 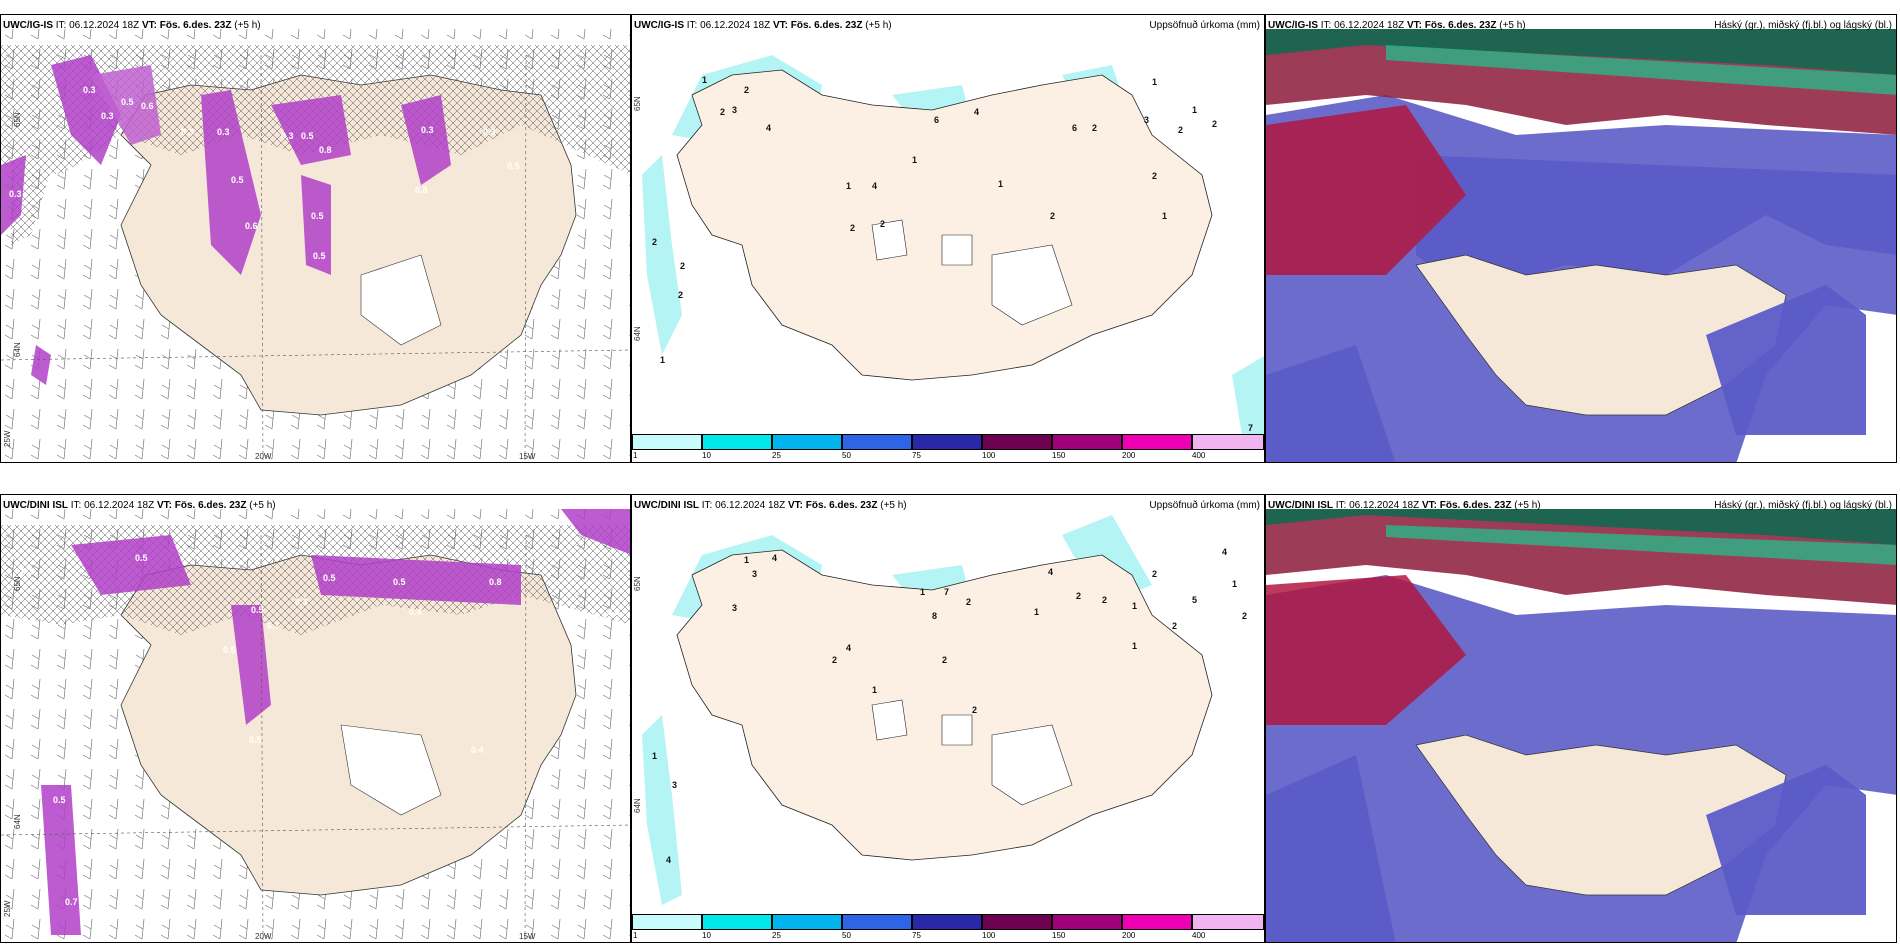 What do you see at coordinates (948, 448) in the screenshot?
I see `colorbar: 1 10 25 50 75 100 150 200 400` at bounding box center [948, 448].